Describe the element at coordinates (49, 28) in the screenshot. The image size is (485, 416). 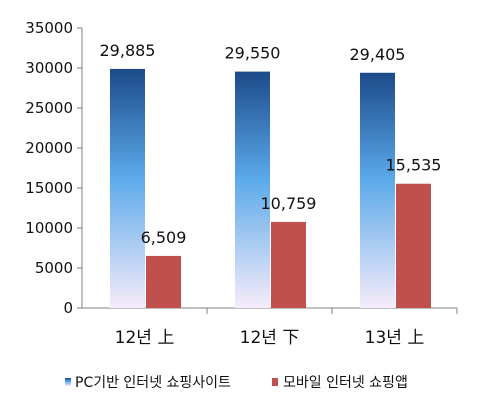
I see `y-tick-label: 35000` at that location.